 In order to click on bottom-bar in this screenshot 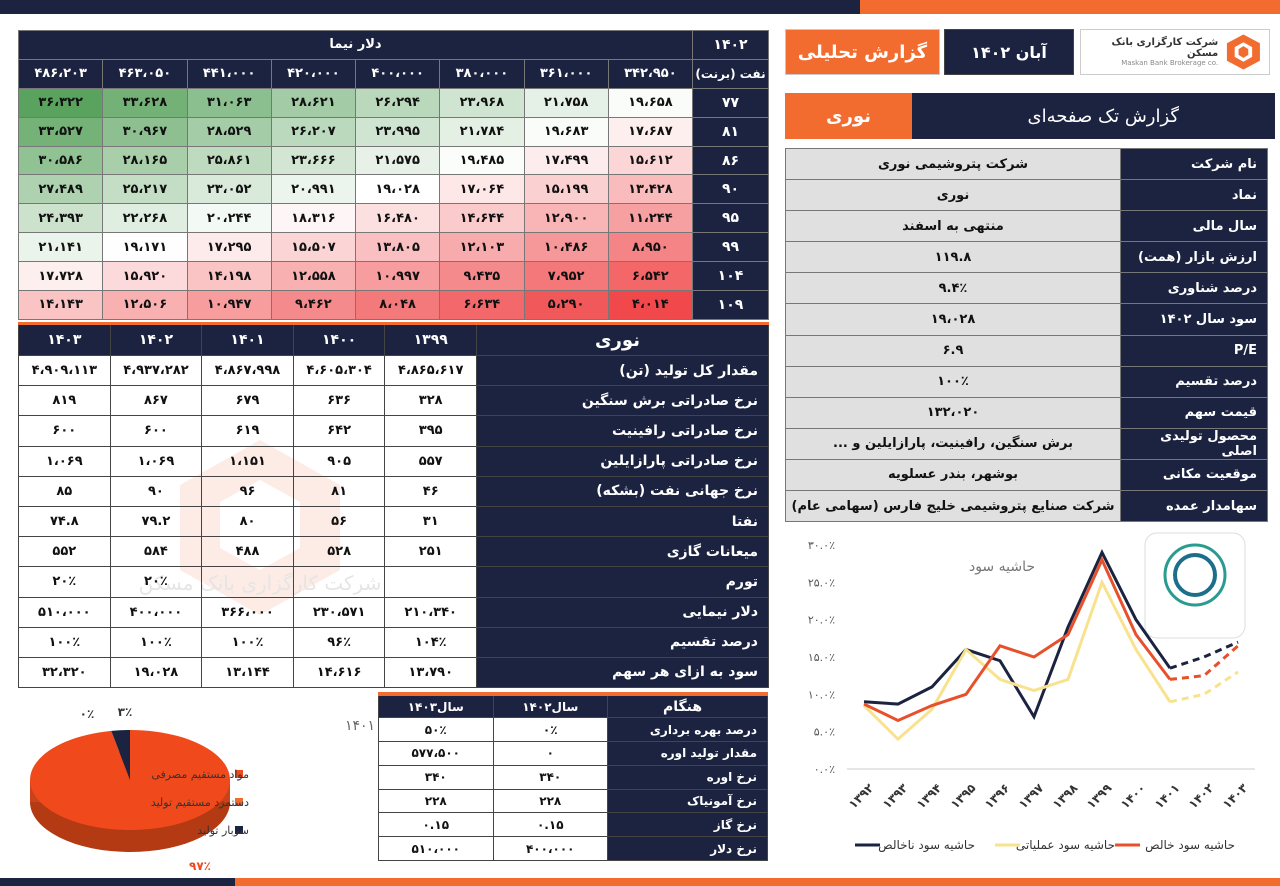, I will do `click(640, 882)`.